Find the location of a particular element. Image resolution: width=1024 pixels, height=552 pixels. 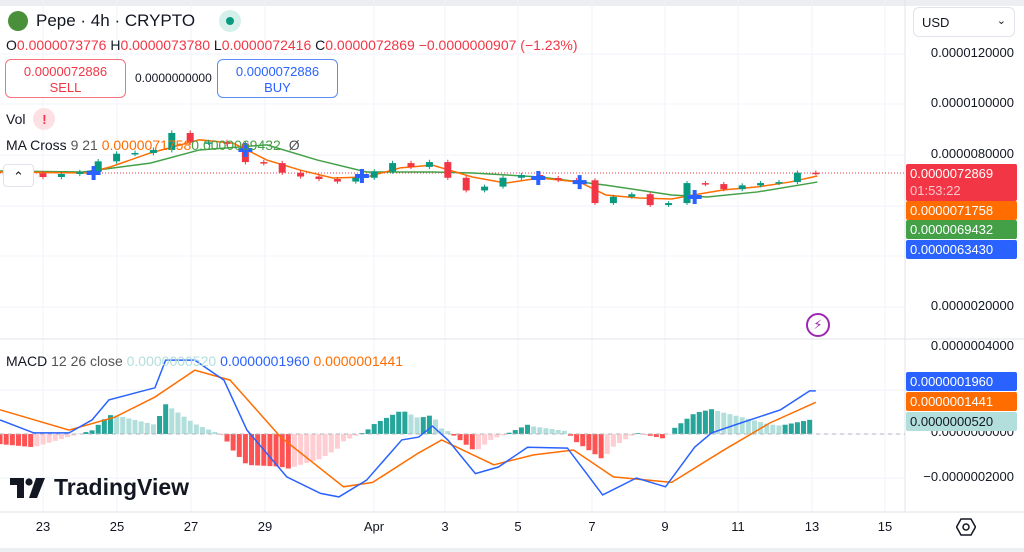

currency-select: USD ⌄ is located at coordinates (964, 22).